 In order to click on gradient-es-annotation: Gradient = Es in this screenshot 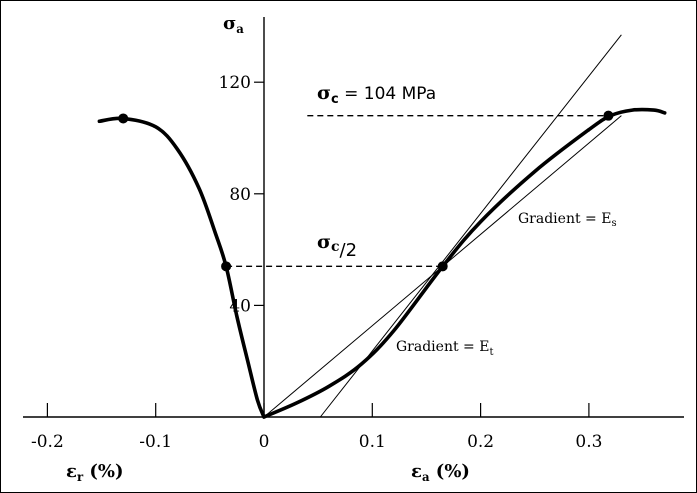, I will do `click(567, 220)`.